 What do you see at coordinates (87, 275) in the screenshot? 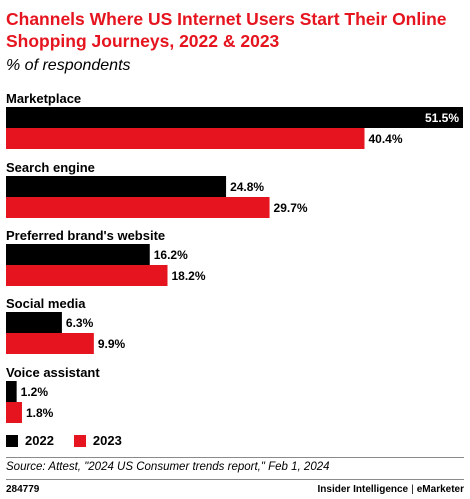
I see `bar-2023-preferred-brand-s-website` at bounding box center [87, 275].